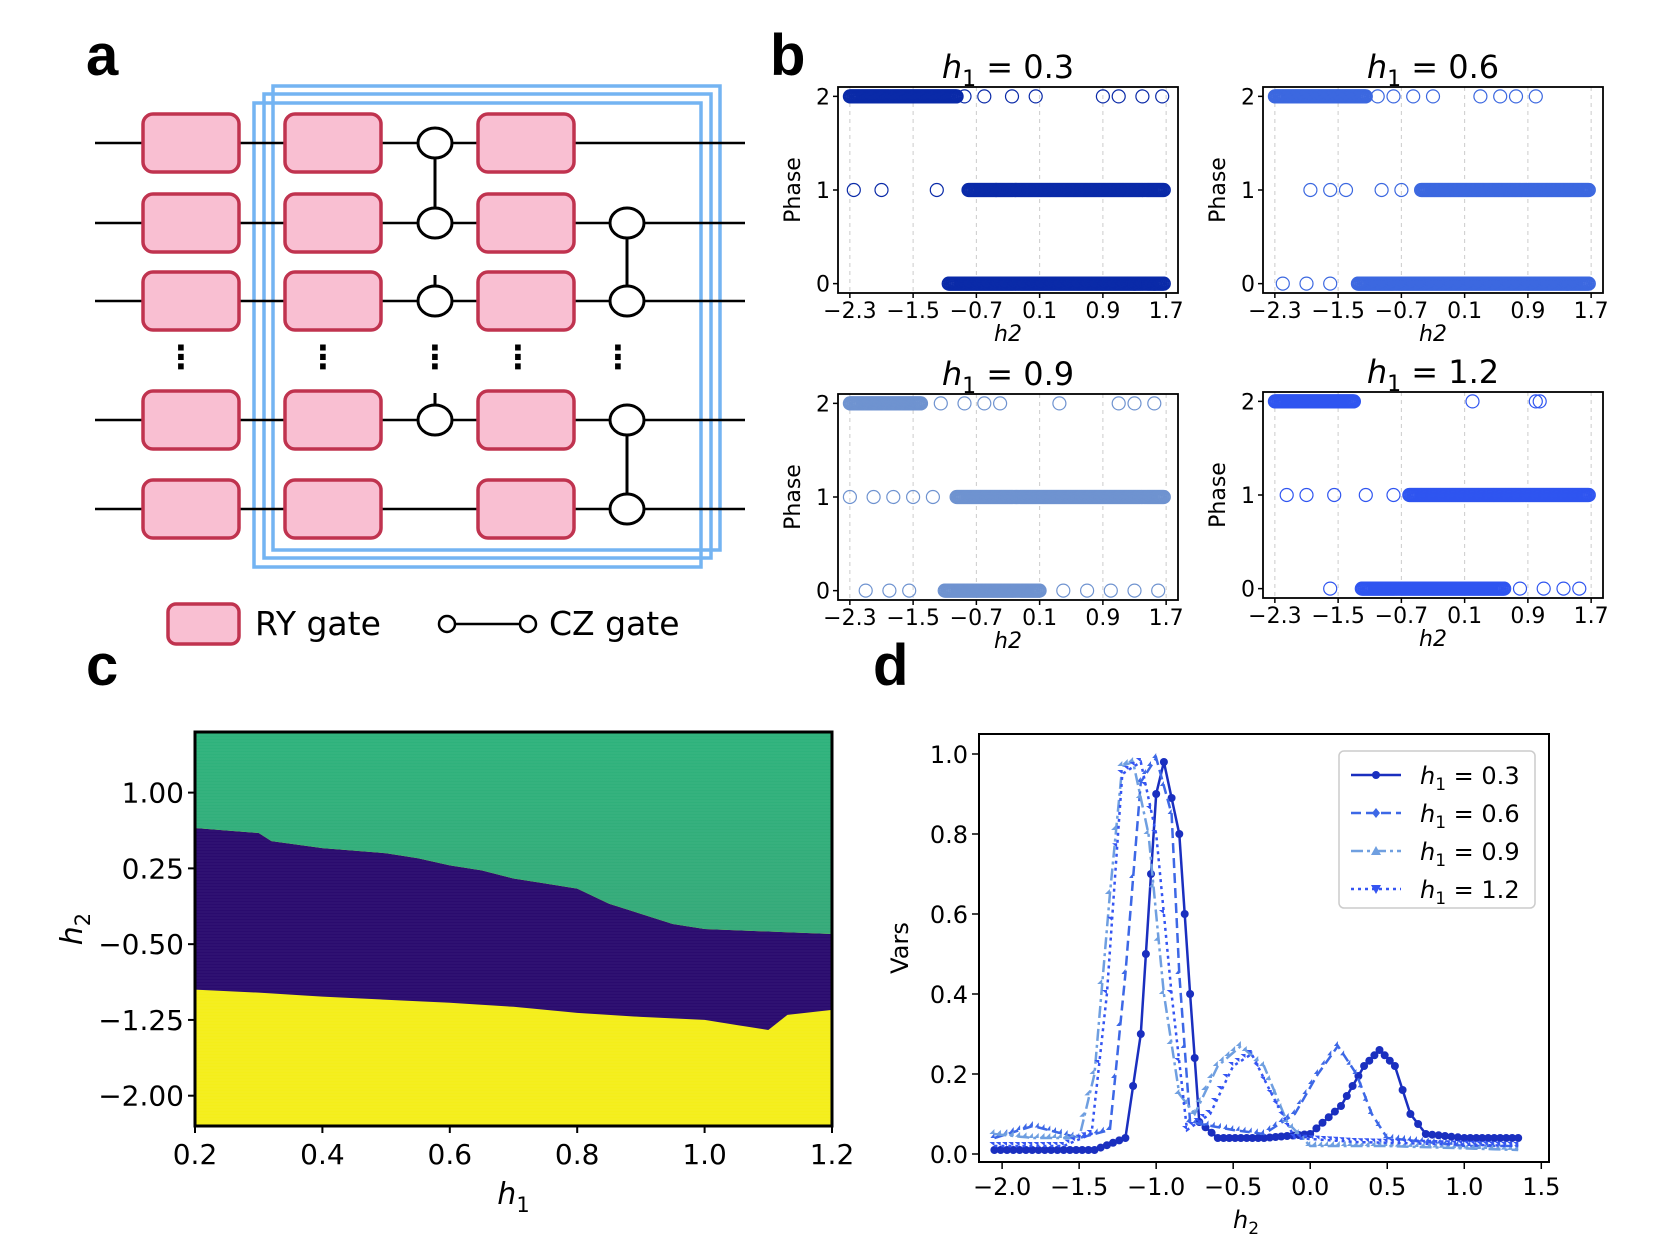 Image resolution: width=1661 pixels, height=1242 pixels. What do you see at coordinates (1440, 861) in the screenshot?
I see `legend-sub: 1` at bounding box center [1440, 861].